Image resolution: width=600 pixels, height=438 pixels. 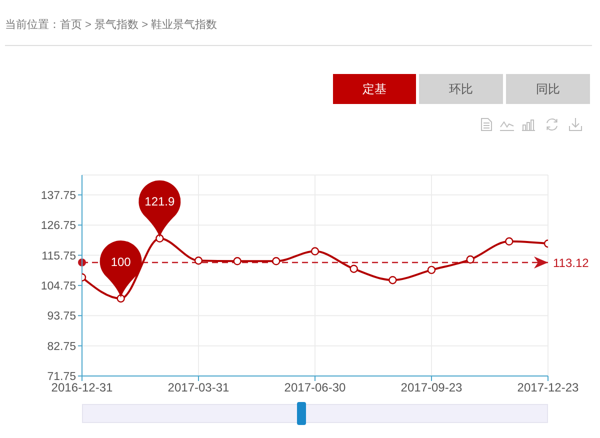 What do you see at coordinates (461, 89) in the screenshot?
I see `toggle-button: 环比` at bounding box center [461, 89].